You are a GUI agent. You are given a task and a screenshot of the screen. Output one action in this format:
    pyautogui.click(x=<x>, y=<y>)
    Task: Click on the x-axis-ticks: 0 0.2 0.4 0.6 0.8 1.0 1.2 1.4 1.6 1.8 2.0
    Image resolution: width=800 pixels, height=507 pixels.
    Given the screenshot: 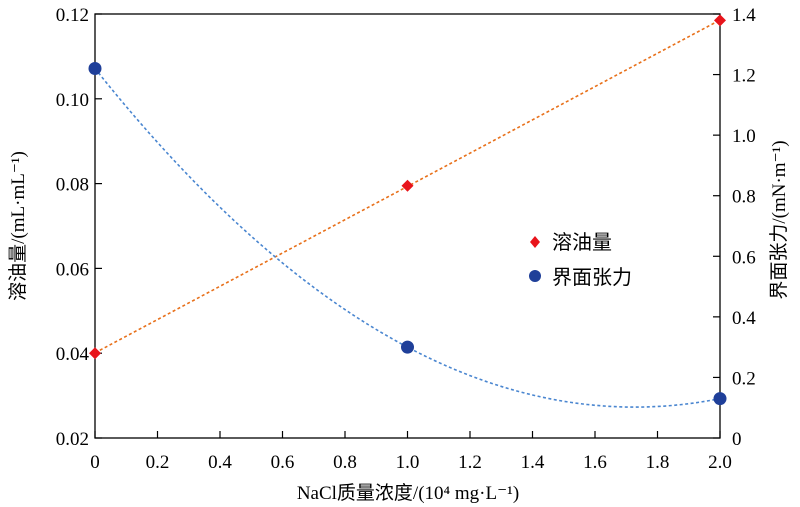 What is the action you would take?
    pyautogui.click(x=411, y=452)
    